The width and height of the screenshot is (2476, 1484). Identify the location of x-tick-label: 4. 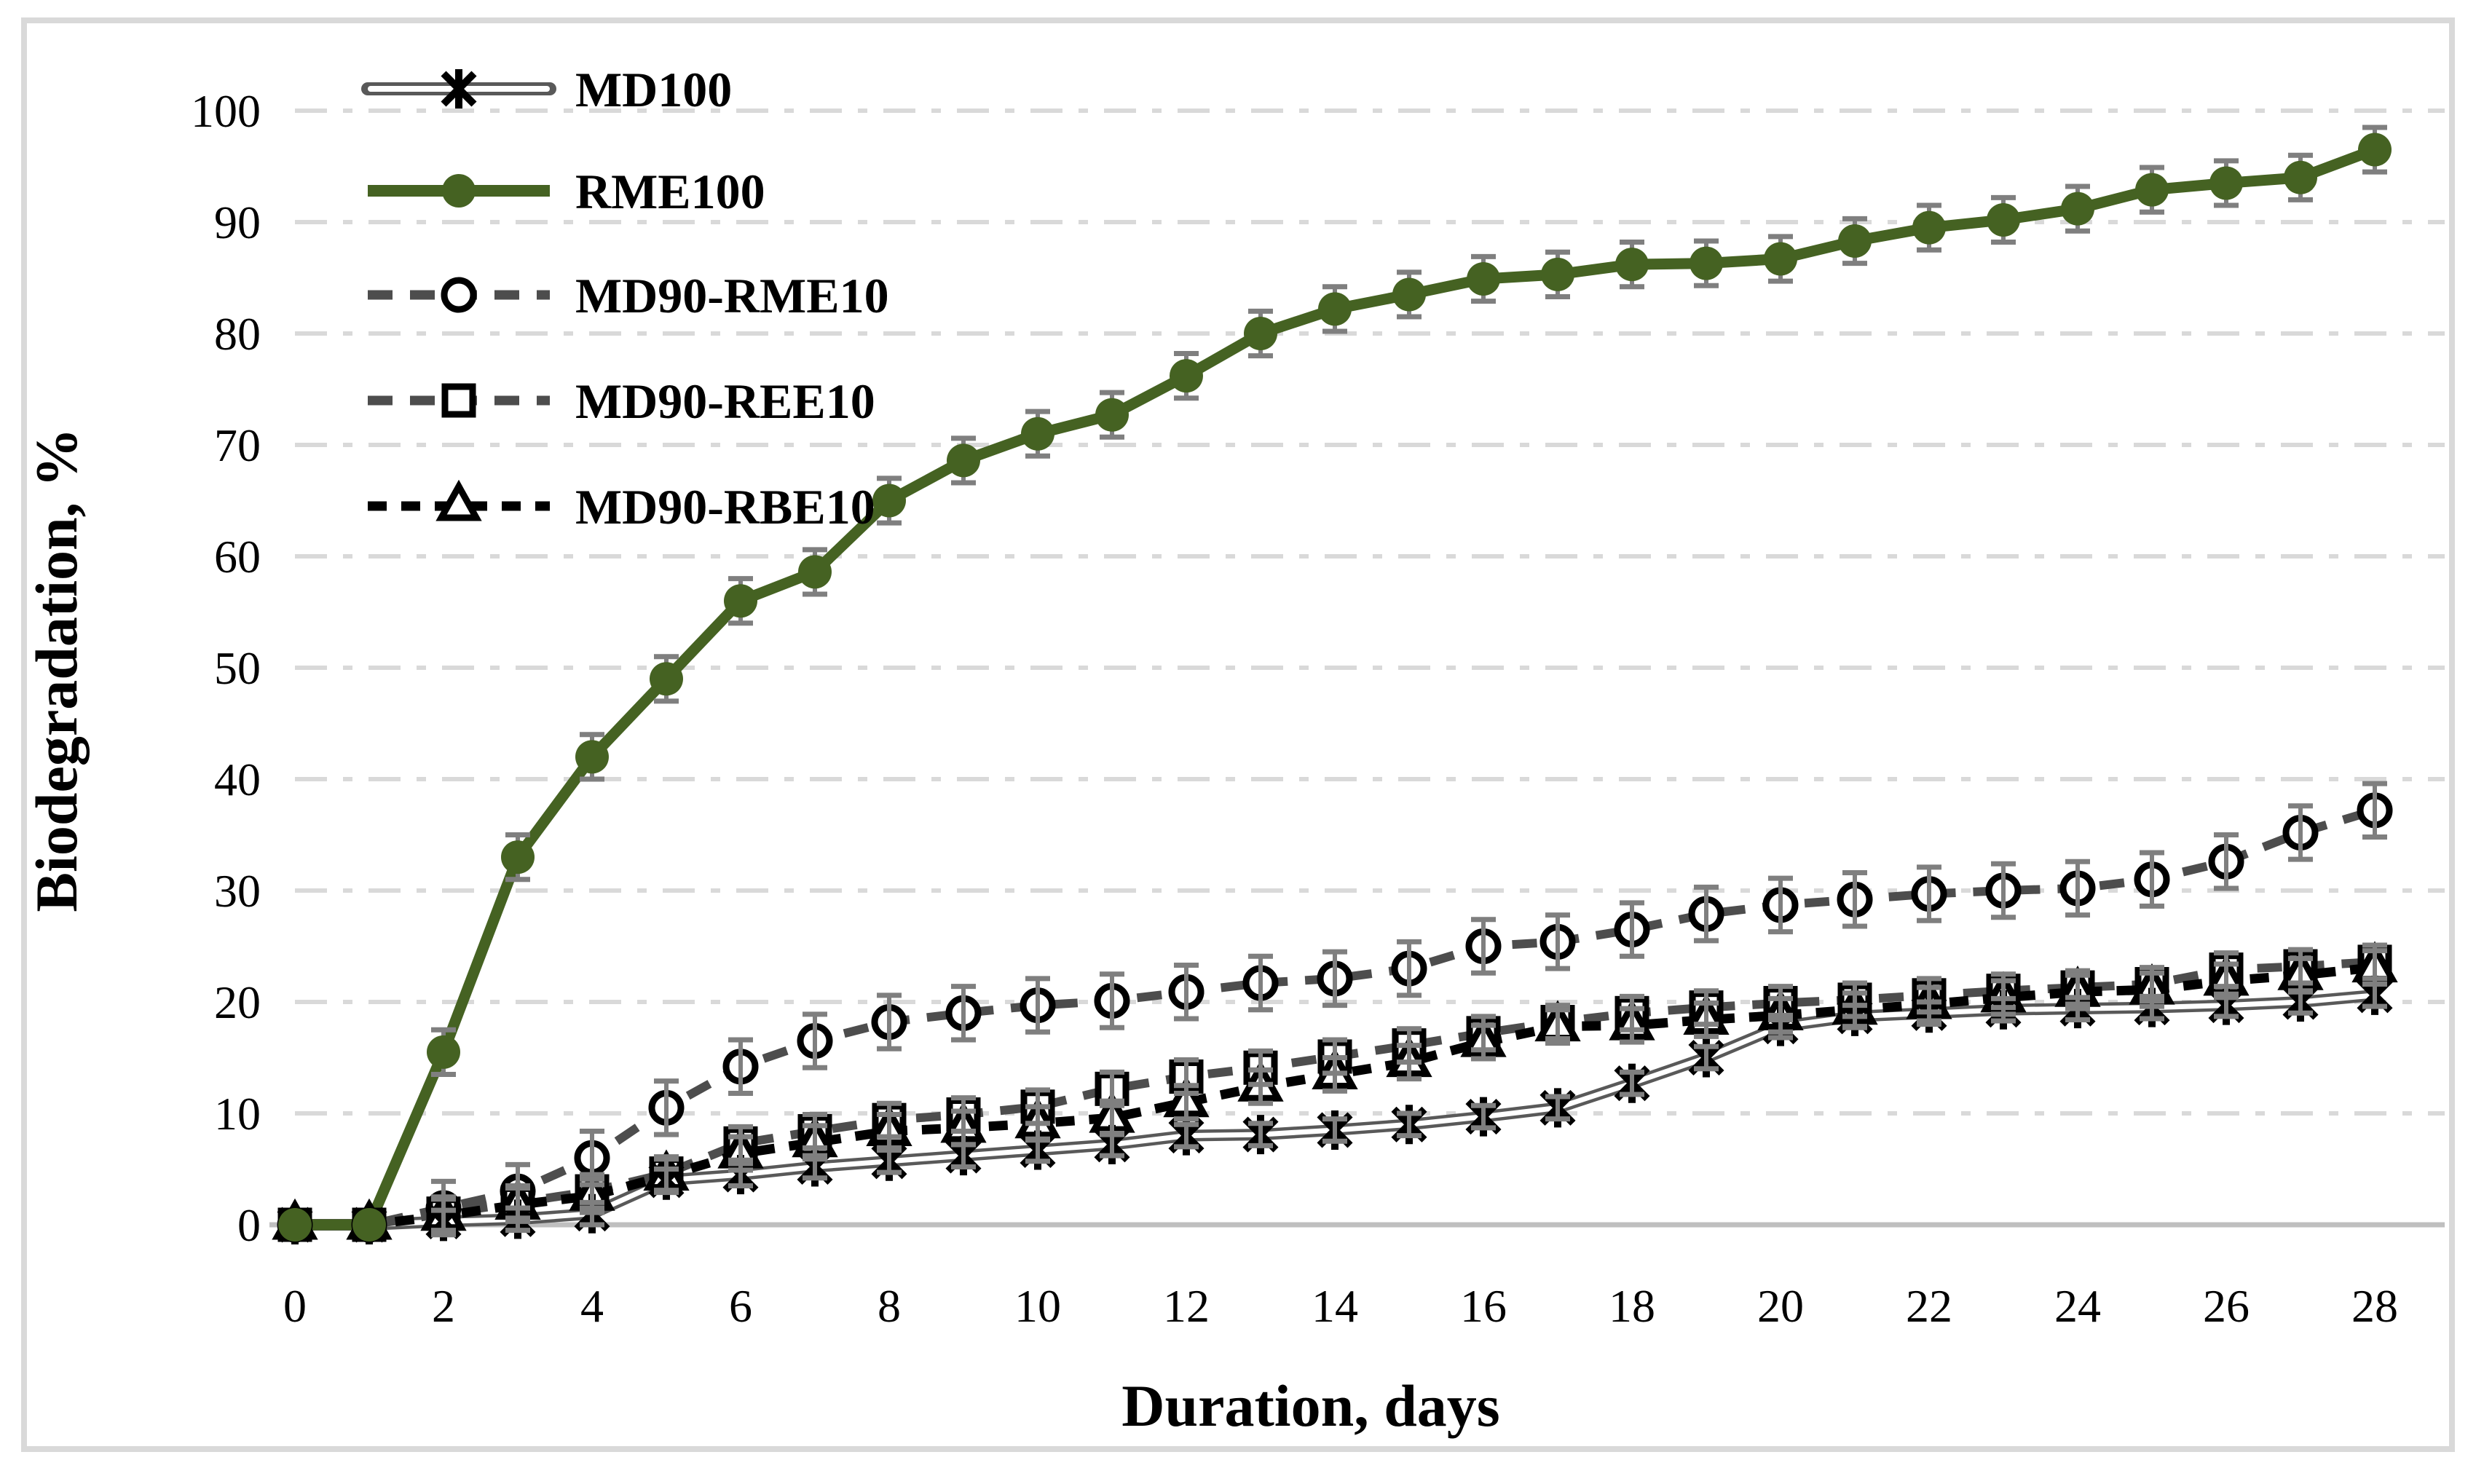
(592, 1306).